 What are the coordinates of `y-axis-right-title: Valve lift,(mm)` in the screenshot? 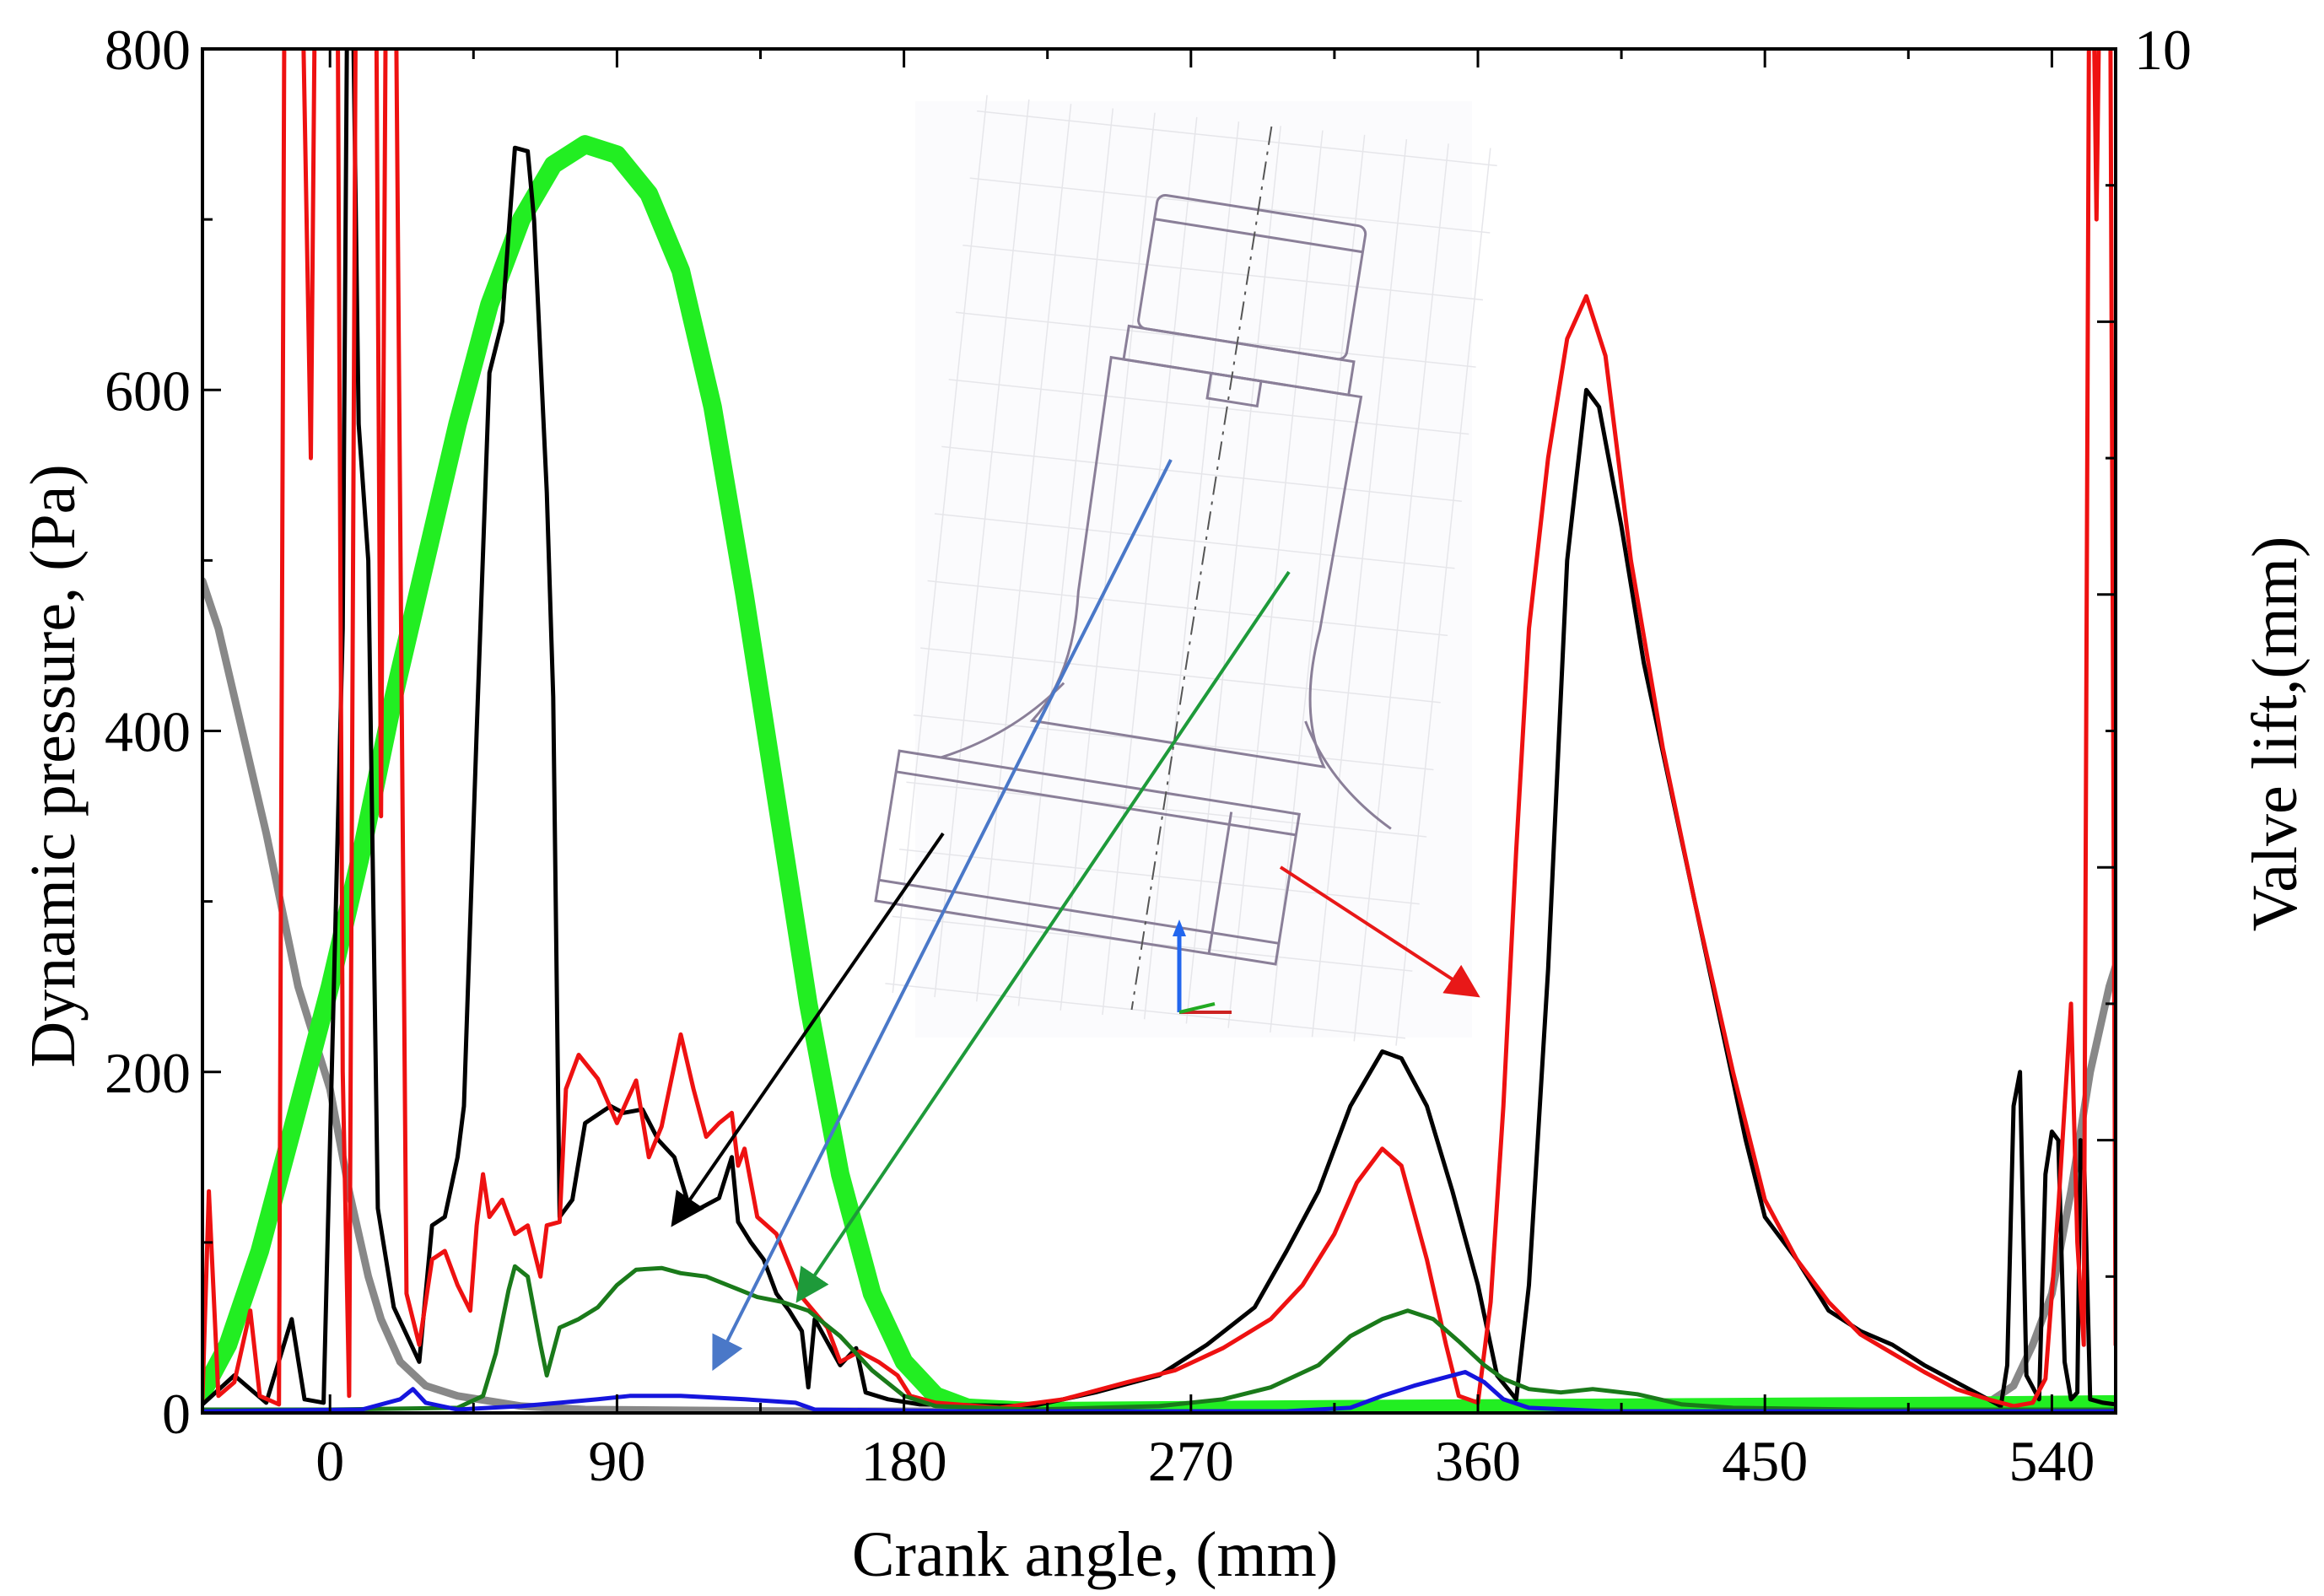 It's located at (2275, 734).